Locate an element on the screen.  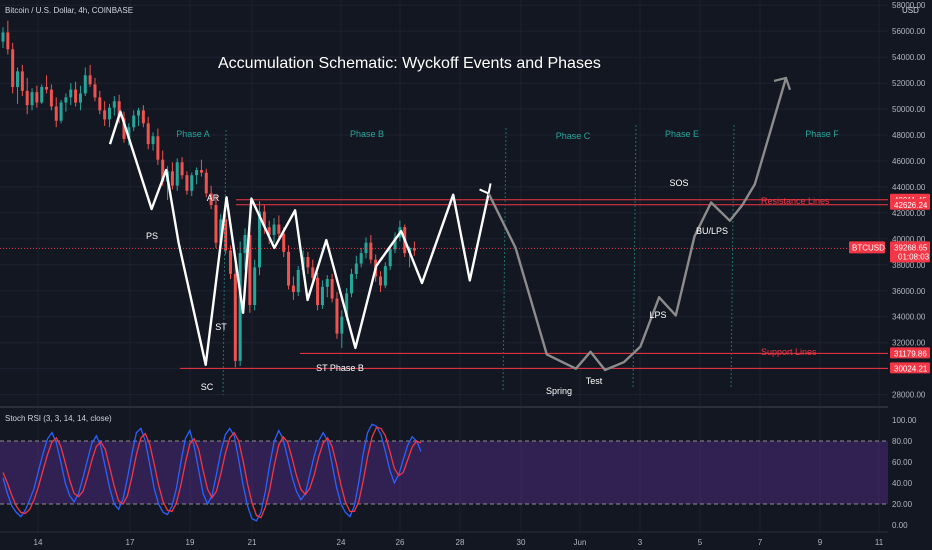
stoch-k-line is located at coordinates (212, 472).